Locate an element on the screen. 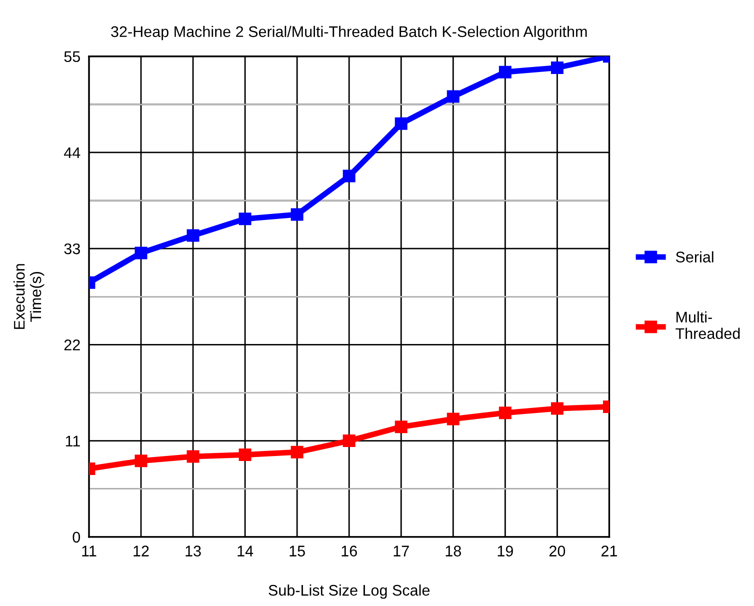 Image resolution: width=754 pixels, height=606 pixels. x-tick-label: 21 is located at coordinates (609, 551).